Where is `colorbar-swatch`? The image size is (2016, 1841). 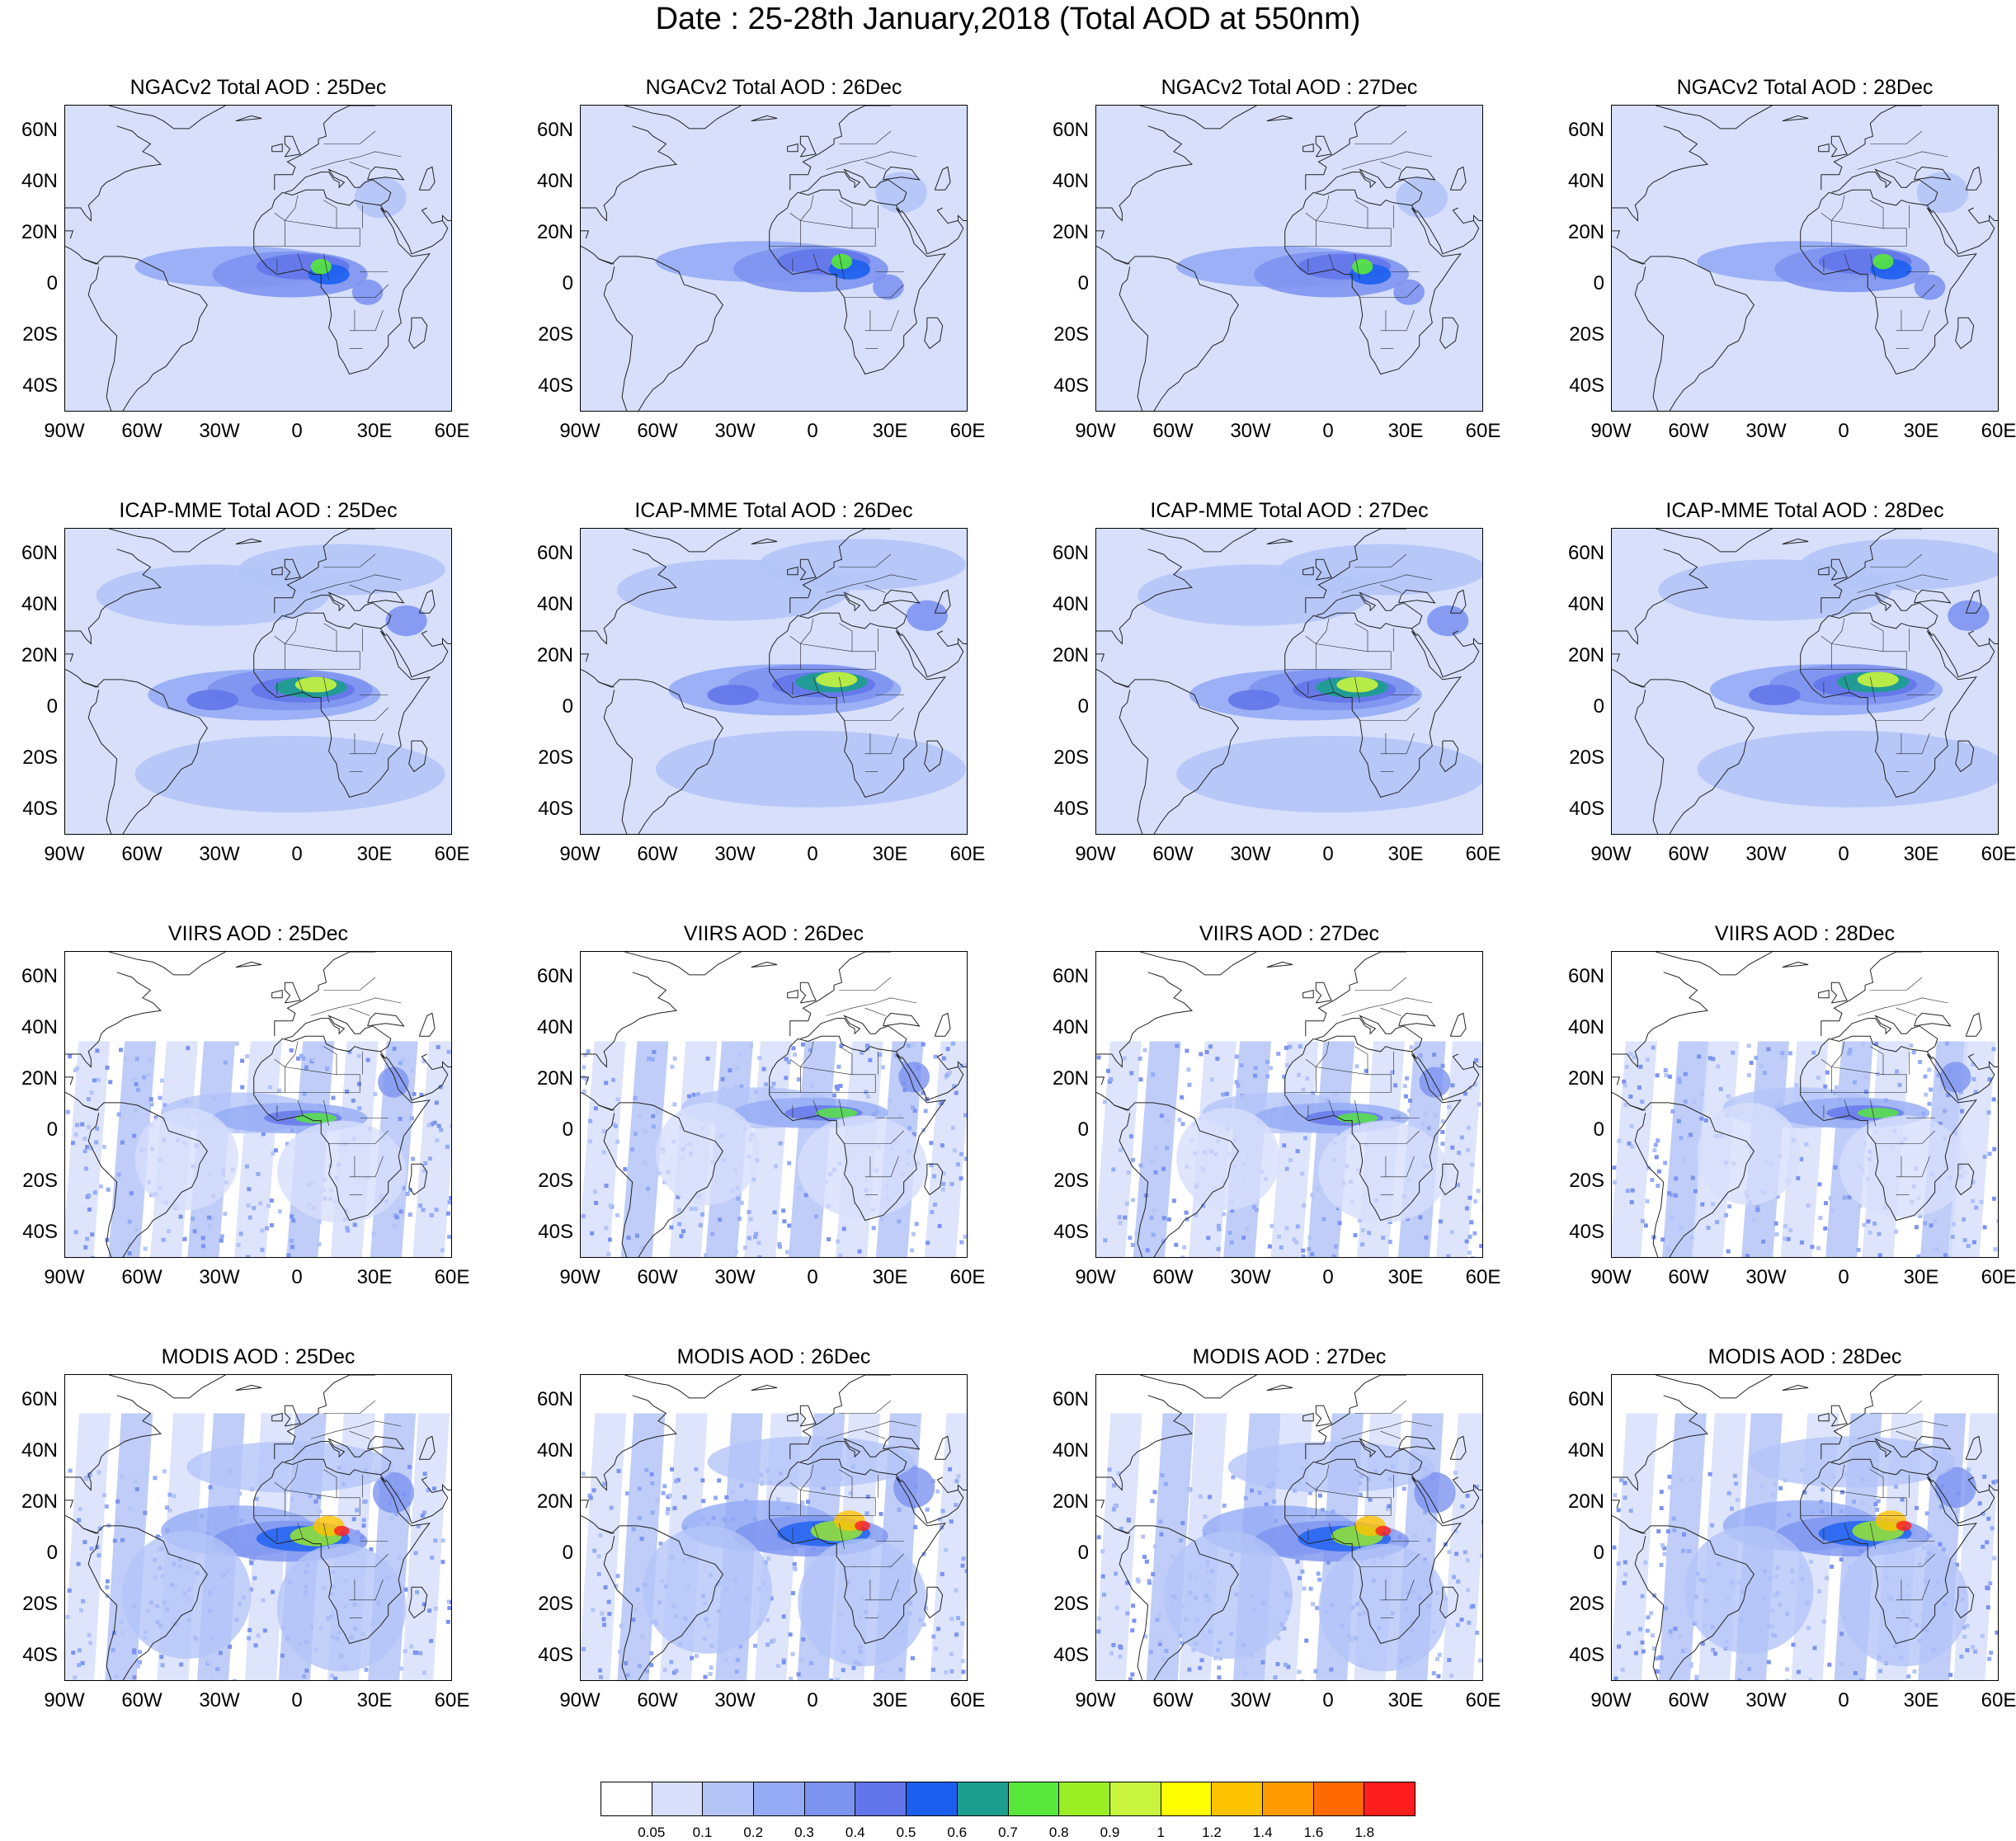
colorbar-swatch is located at coordinates (881, 1798).